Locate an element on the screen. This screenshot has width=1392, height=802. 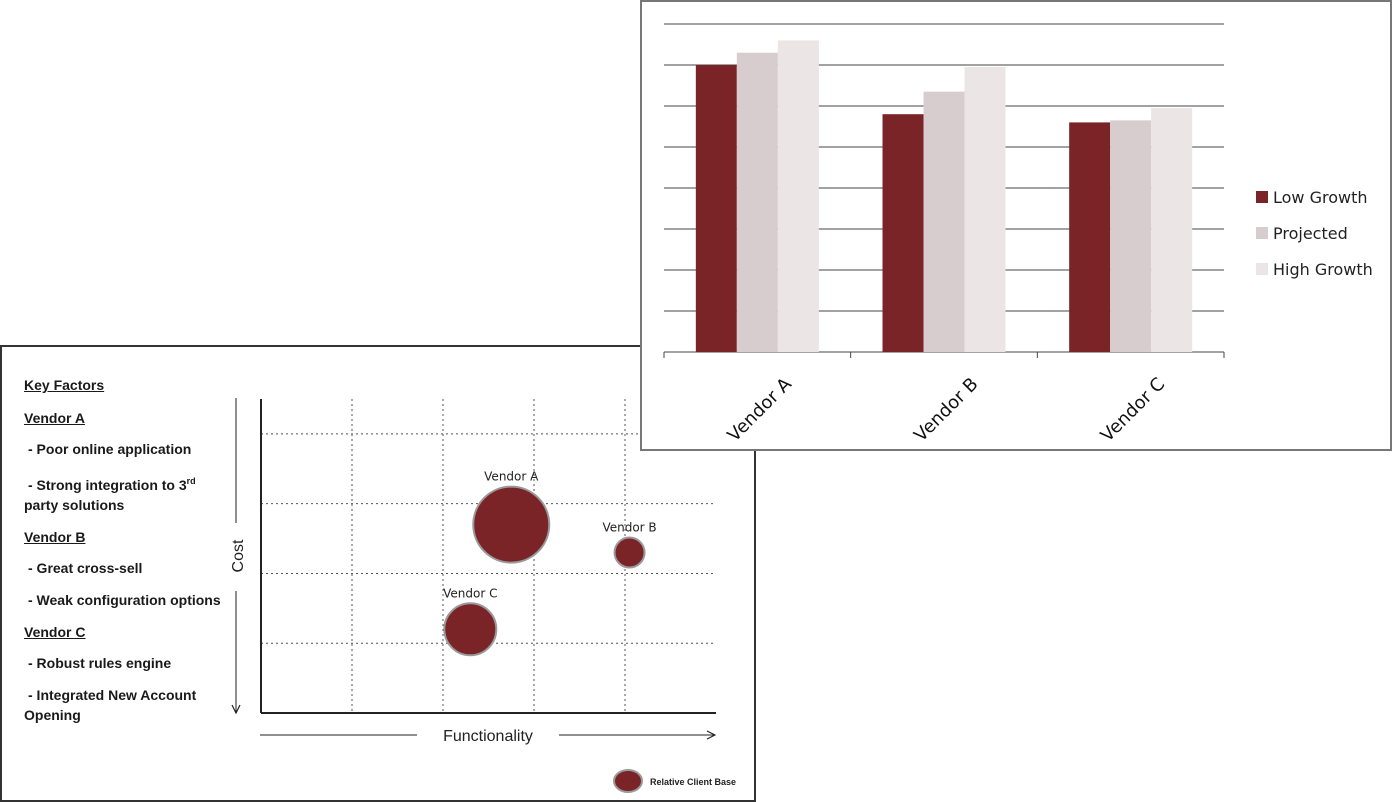
key-factors-title: Key Factors is located at coordinates (64, 385).